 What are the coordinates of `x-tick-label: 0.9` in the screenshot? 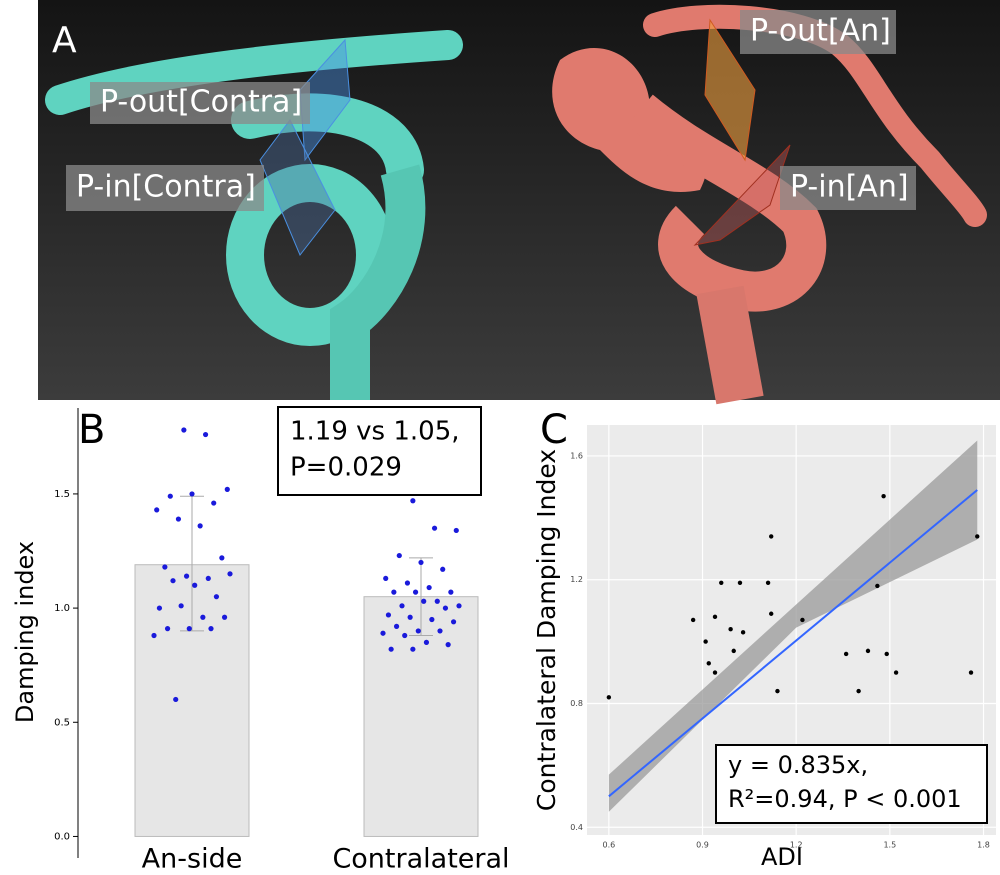 It's located at (702, 845).